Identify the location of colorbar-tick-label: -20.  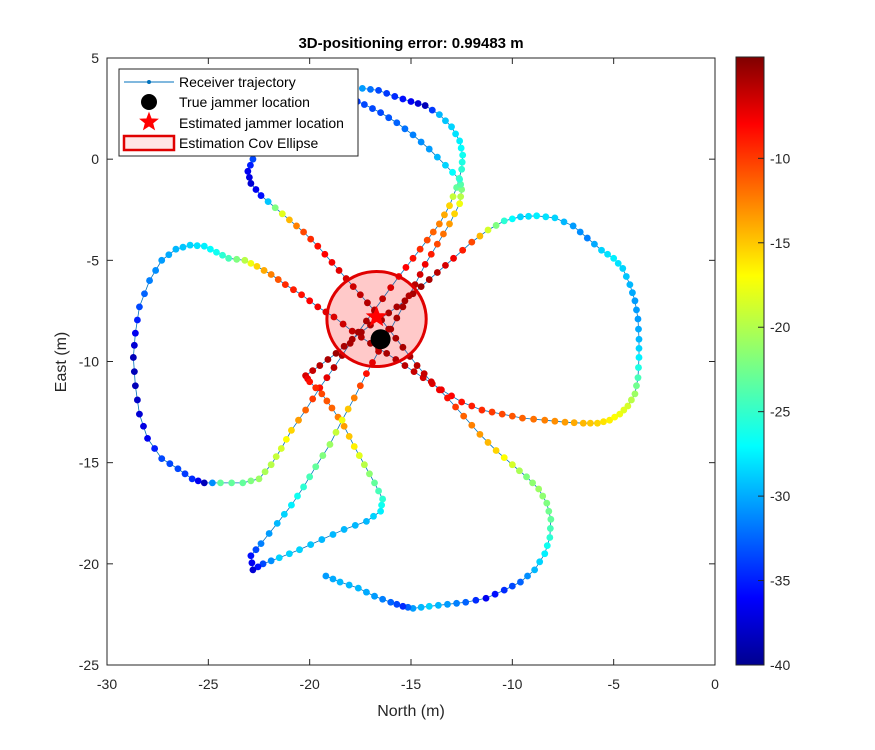
(780, 327).